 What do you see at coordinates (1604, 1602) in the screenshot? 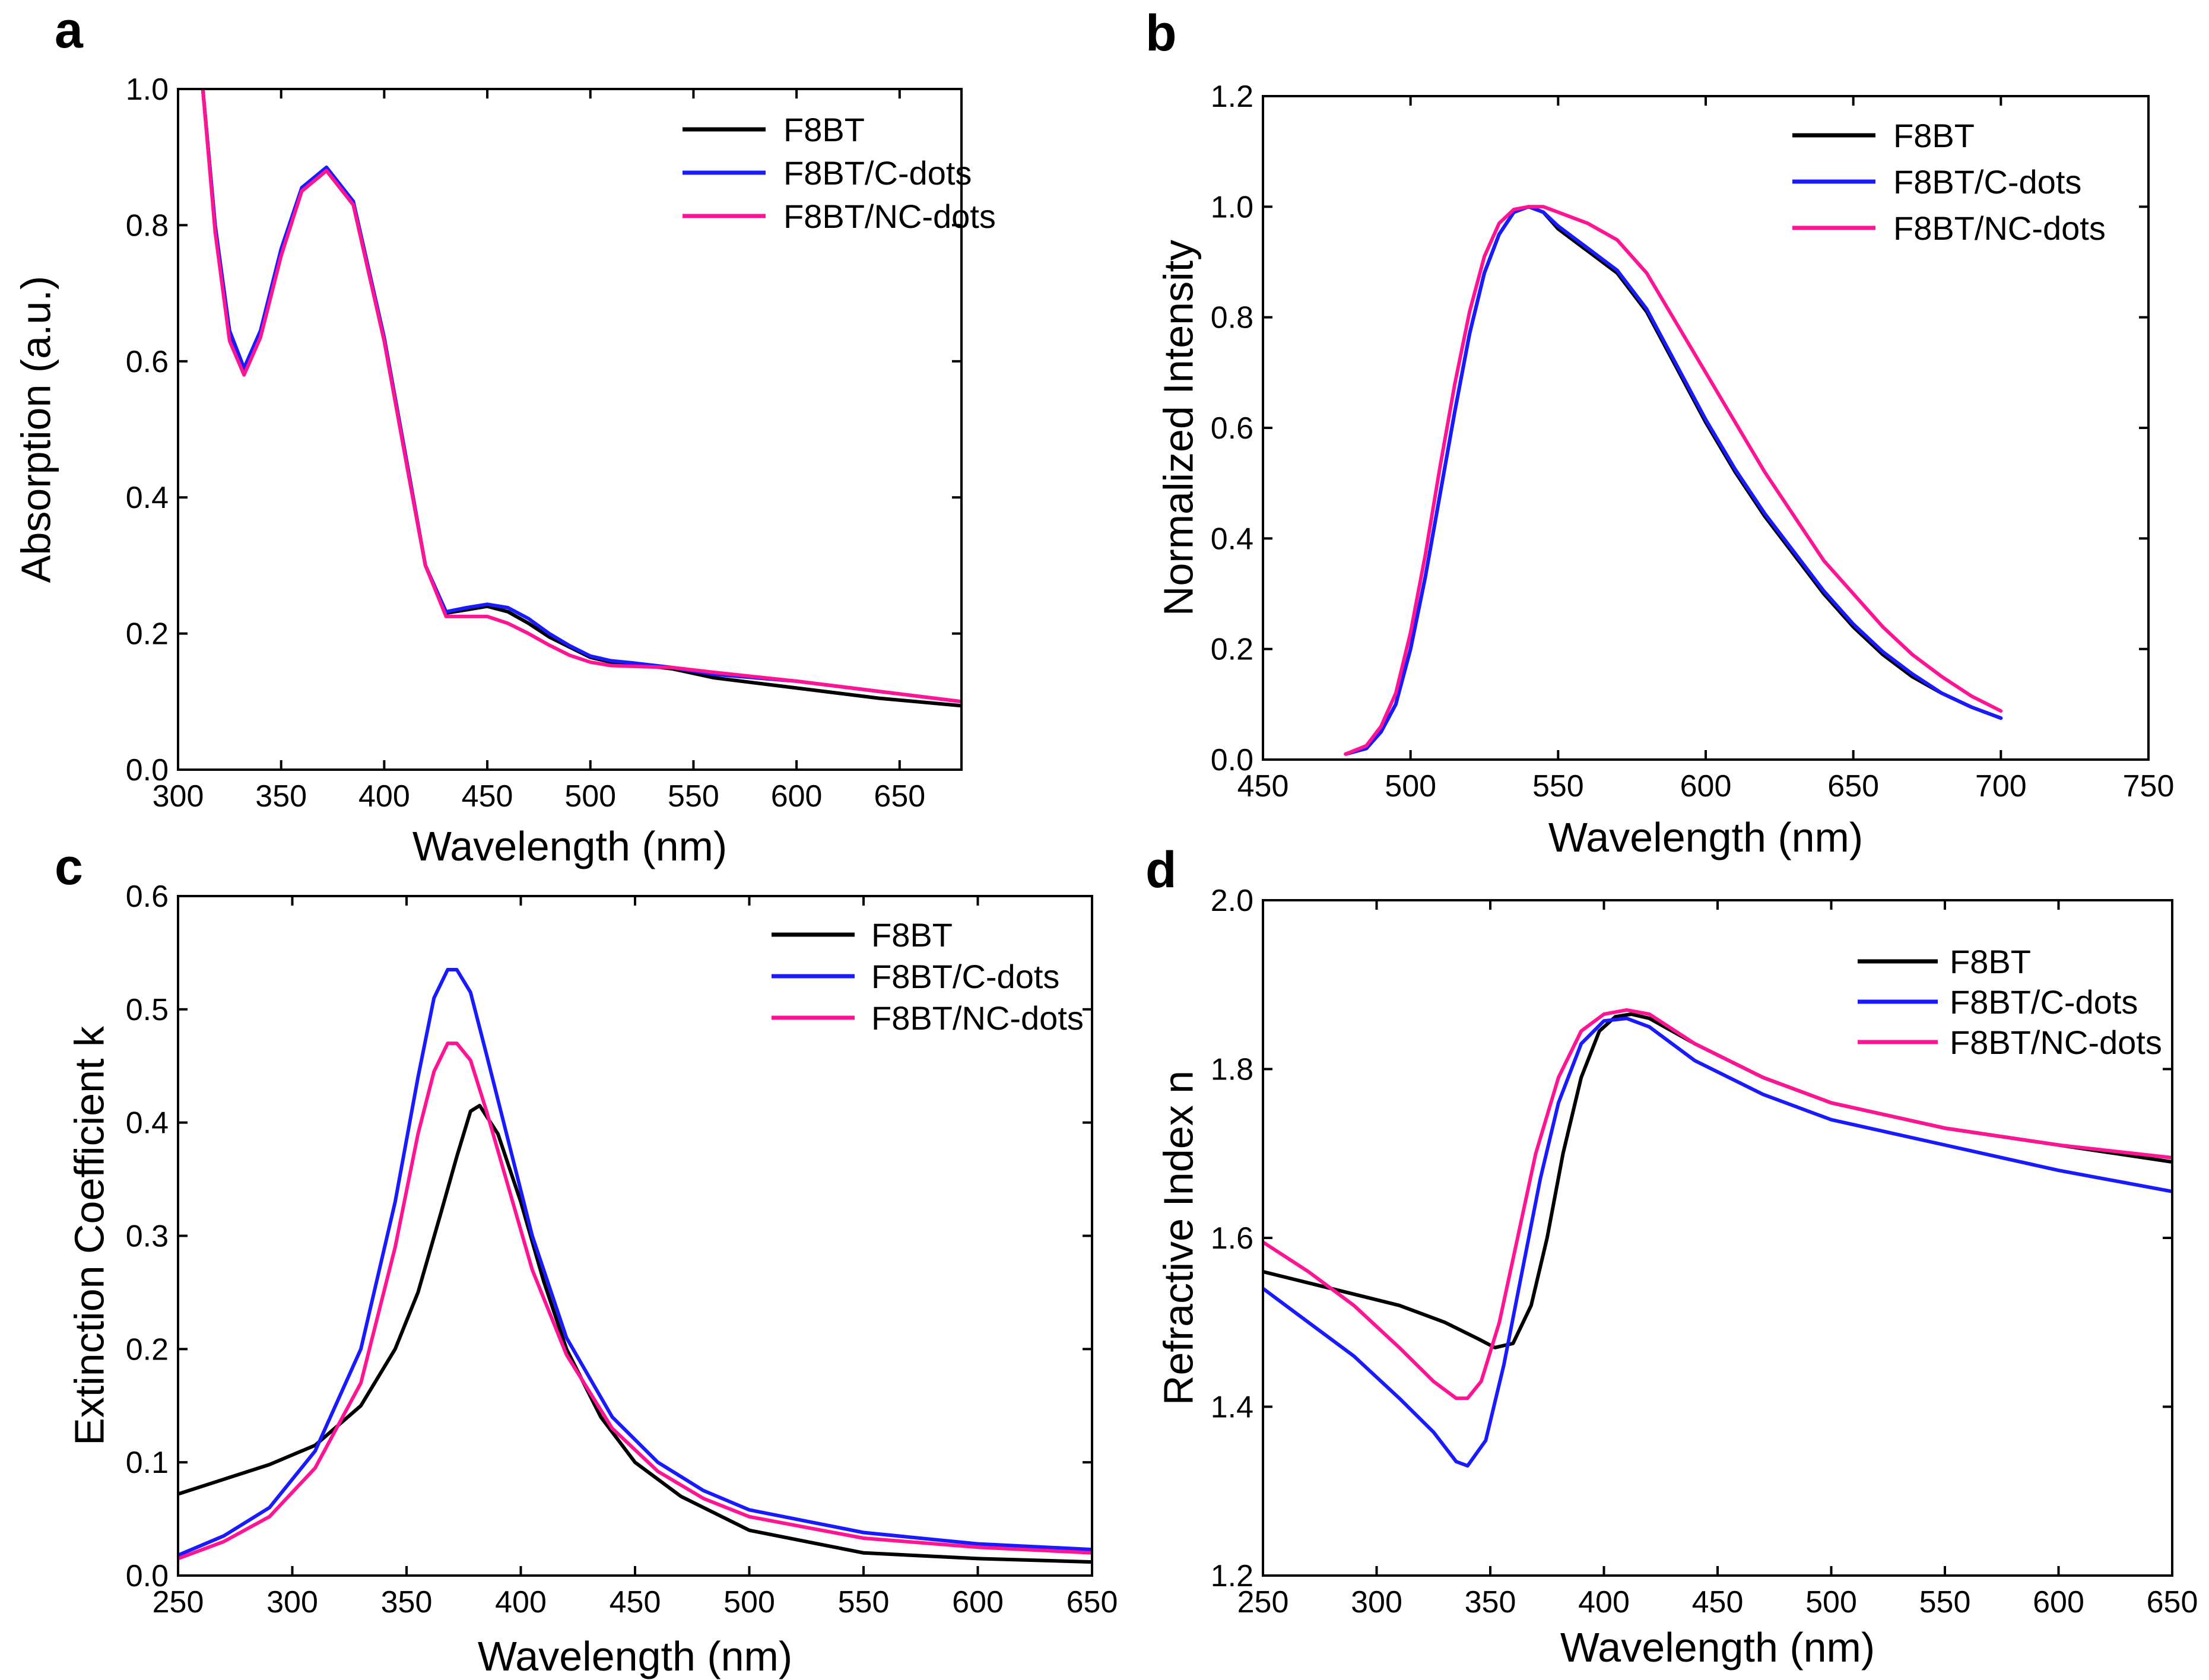
I see `panel-d-x-tick-label: 400` at bounding box center [1604, 1602].